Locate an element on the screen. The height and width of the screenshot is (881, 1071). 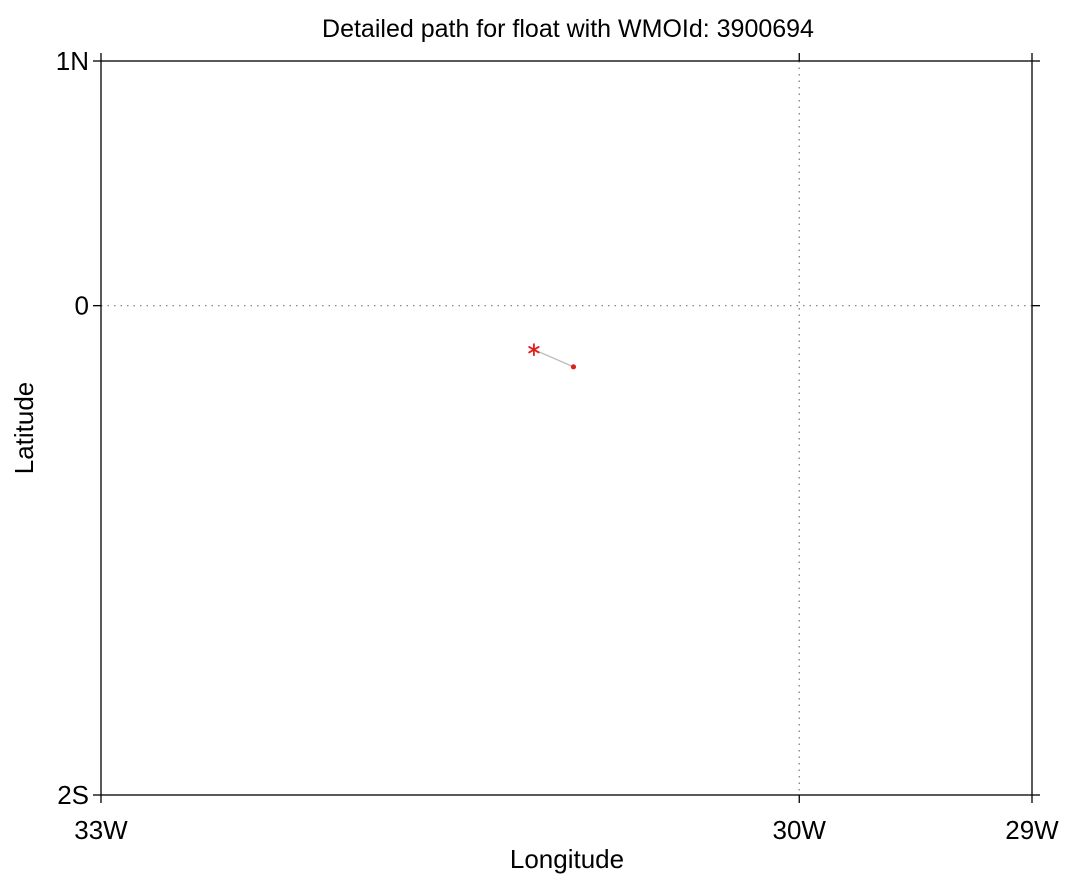
x-axis-label: Longitude is located at coordinates (567, 859).